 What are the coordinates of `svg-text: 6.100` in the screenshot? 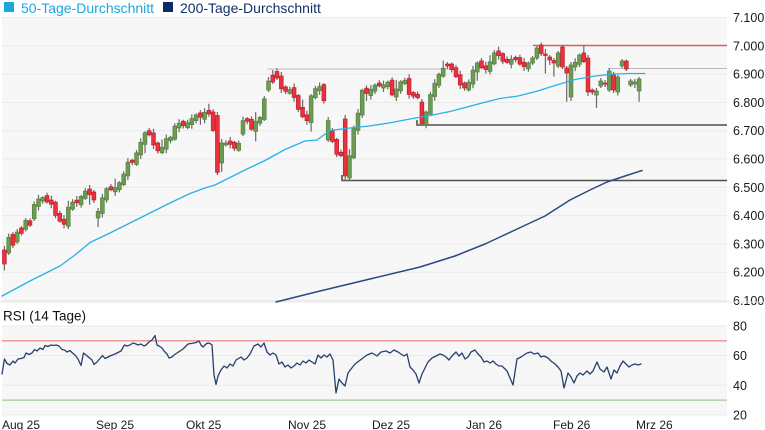 It's located at (748, 301).